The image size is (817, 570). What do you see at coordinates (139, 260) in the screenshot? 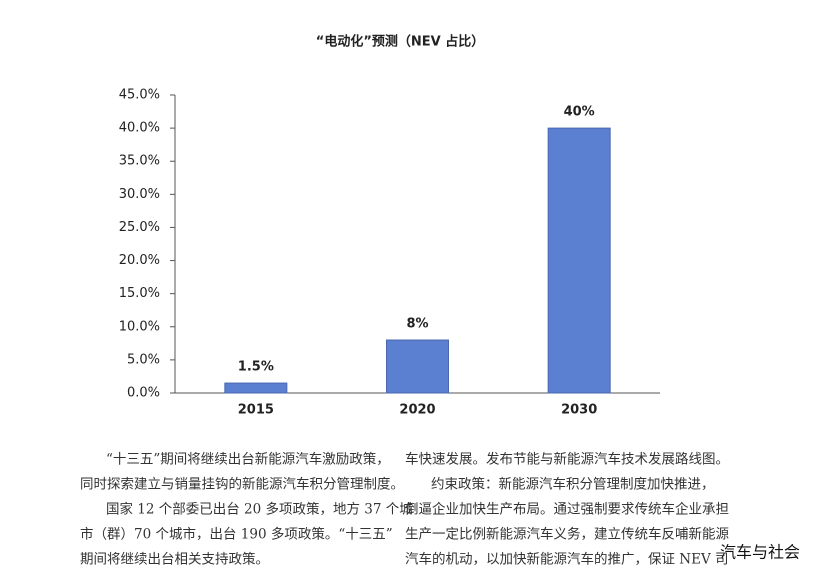
I see `y-tick-label: 20.0%` at bounding box center [139, 260].